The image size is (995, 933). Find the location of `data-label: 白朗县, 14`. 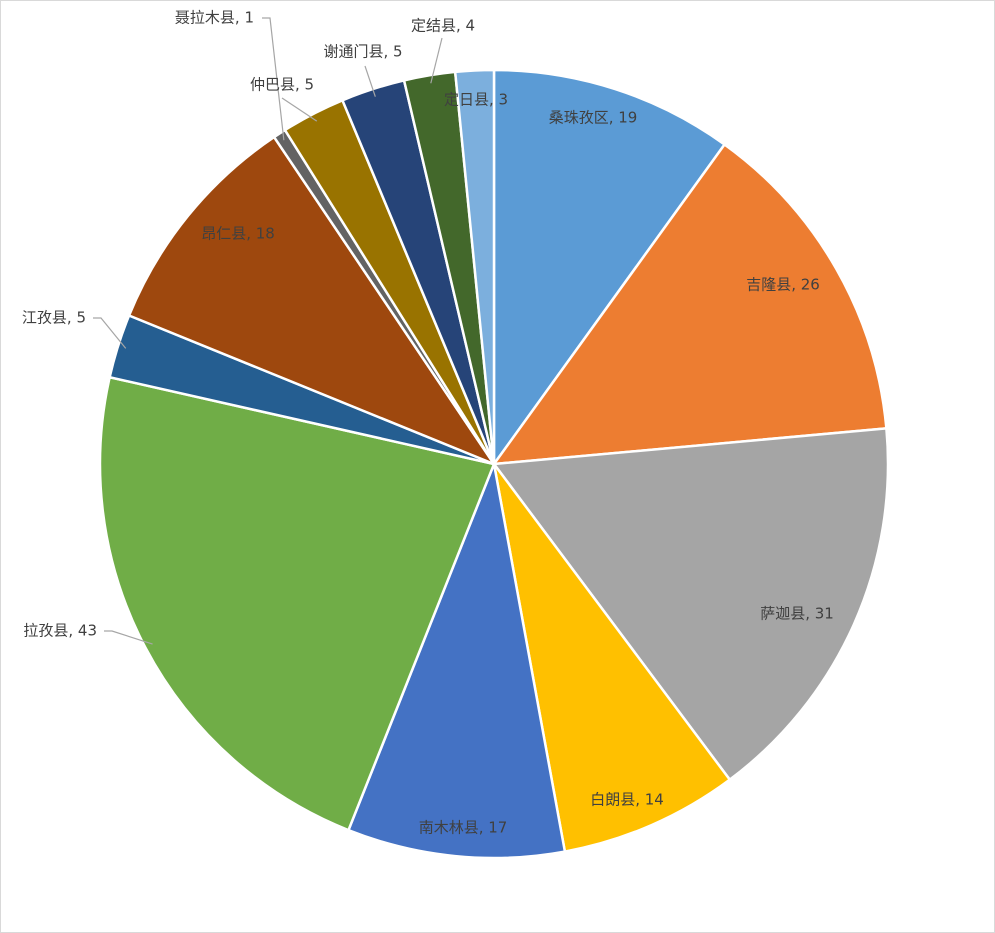

data-label: 白朗县, 14 is located at coordinates (627, 800).